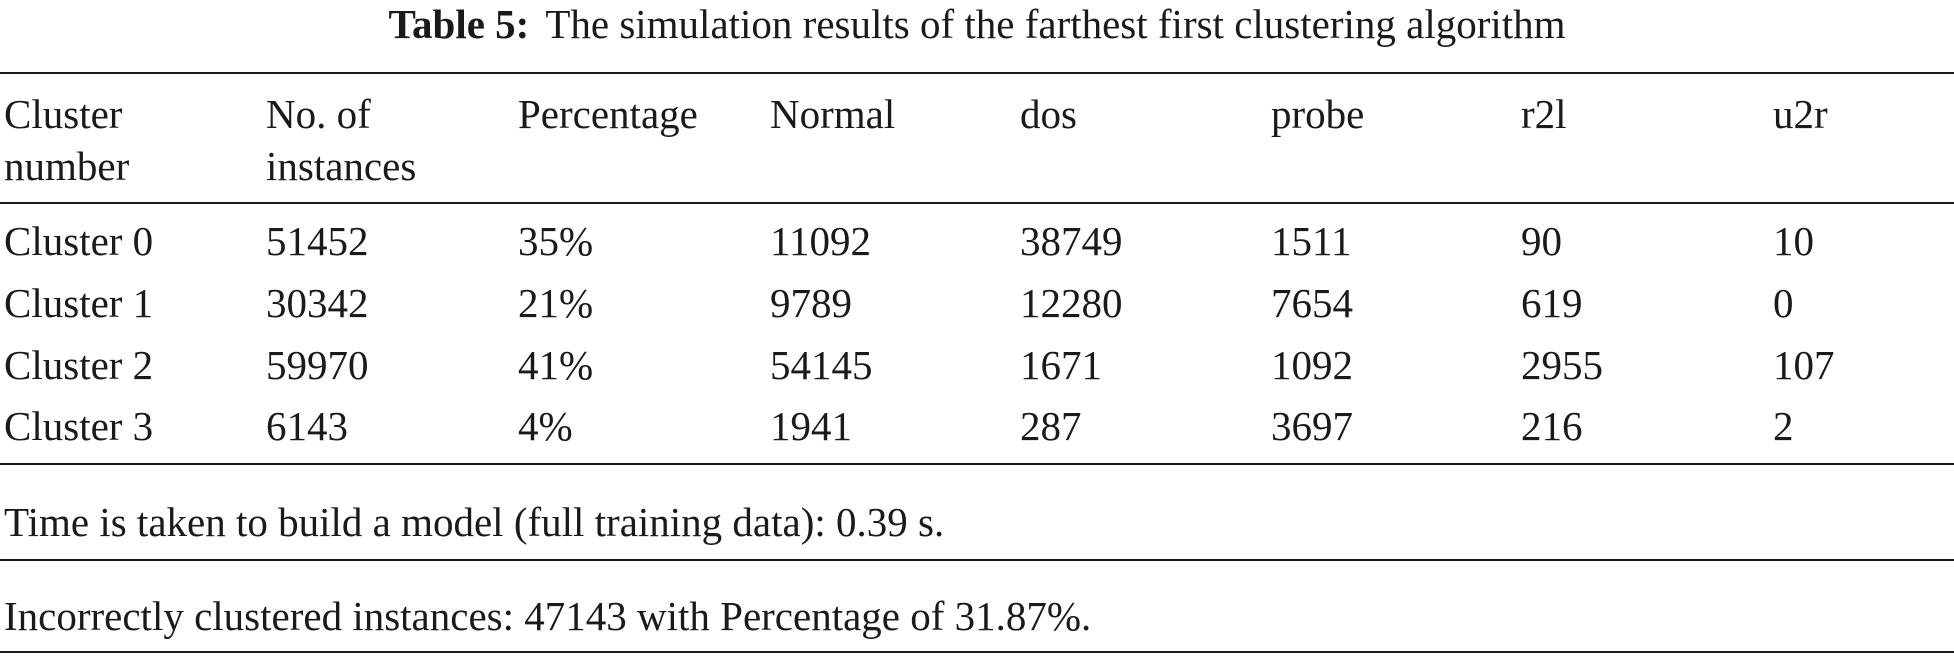 This screenshot has width=1954, height=658. Describe the element at coordinates (63, 114) in the screenshot. I see `header-cluster-number-line1: Cluster` at that location.